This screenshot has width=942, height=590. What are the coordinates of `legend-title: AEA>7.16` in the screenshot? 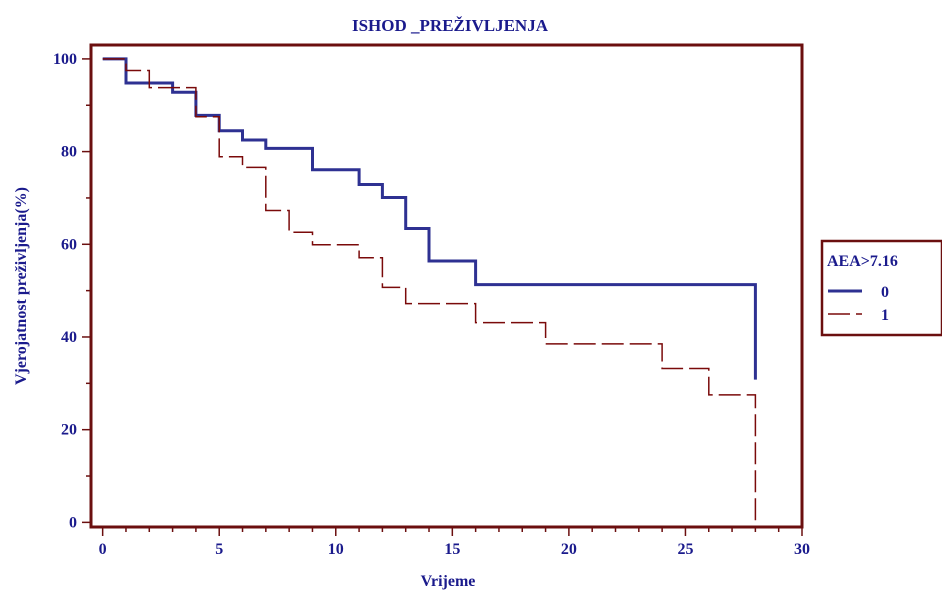 It's located at (862, 261).